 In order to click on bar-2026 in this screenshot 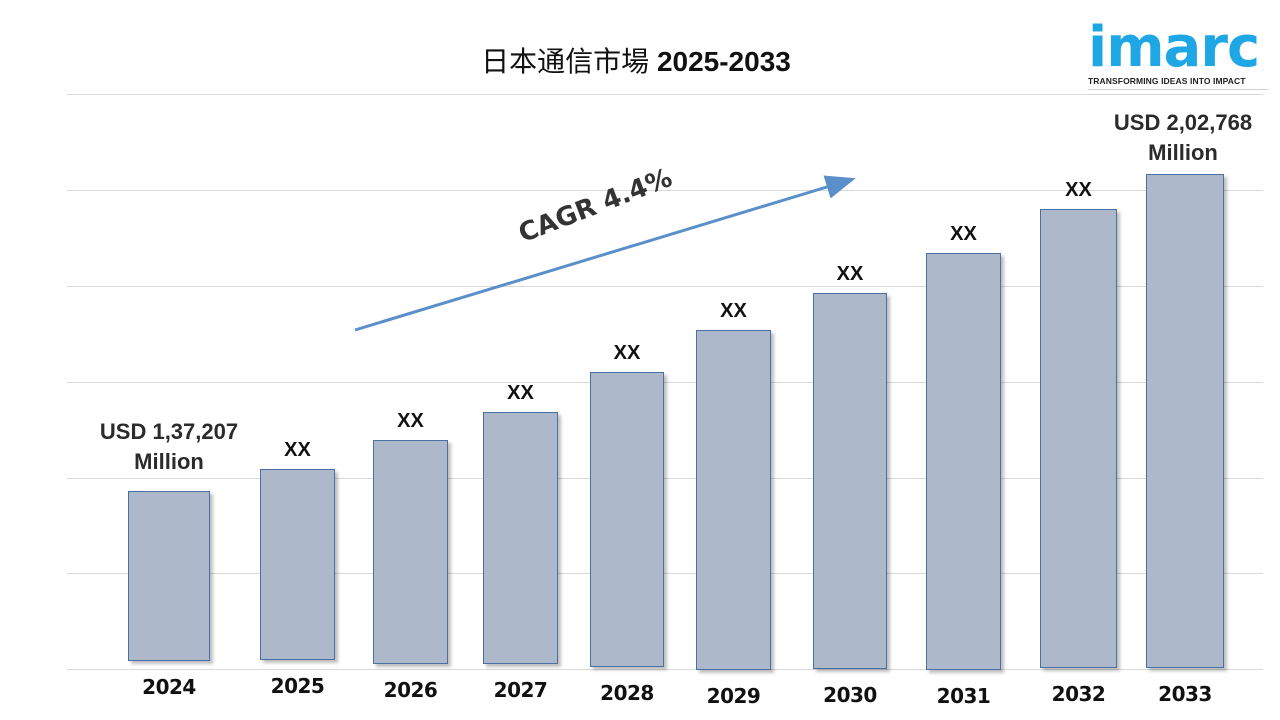, I will do `click(410, 552)`.